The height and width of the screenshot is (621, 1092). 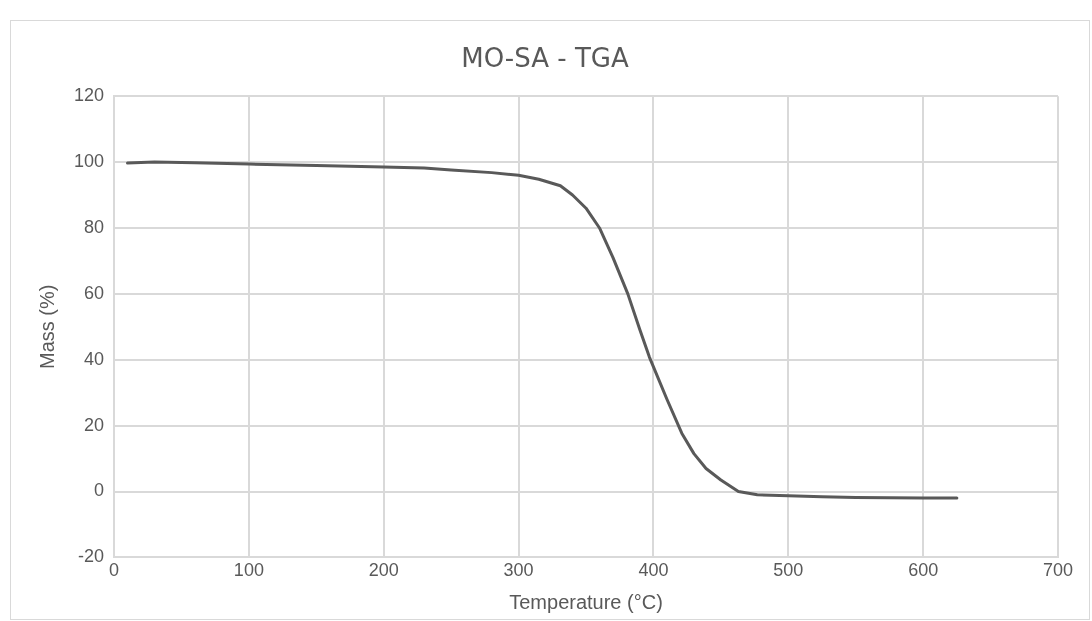 What do you see at coordinates (788, 570) in the screenshot?
I see `x-tick-label: 500` at bounding box center [788, 570].